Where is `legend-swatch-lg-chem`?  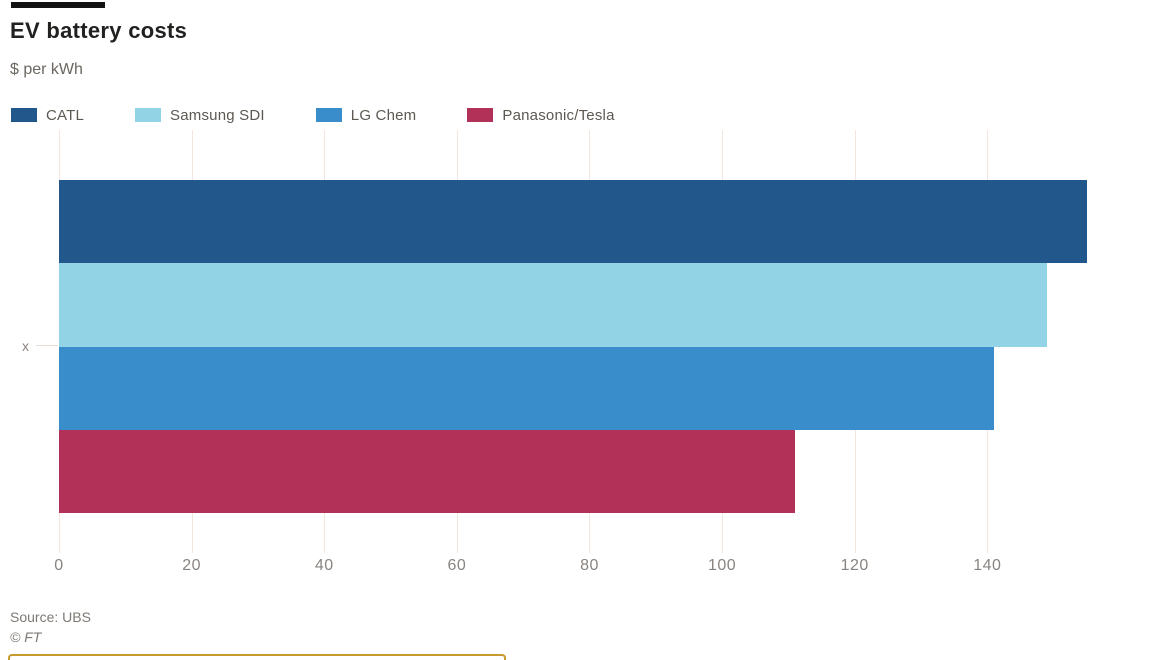 legend-swatch-lg-chem is located at coordinates (328, 115).